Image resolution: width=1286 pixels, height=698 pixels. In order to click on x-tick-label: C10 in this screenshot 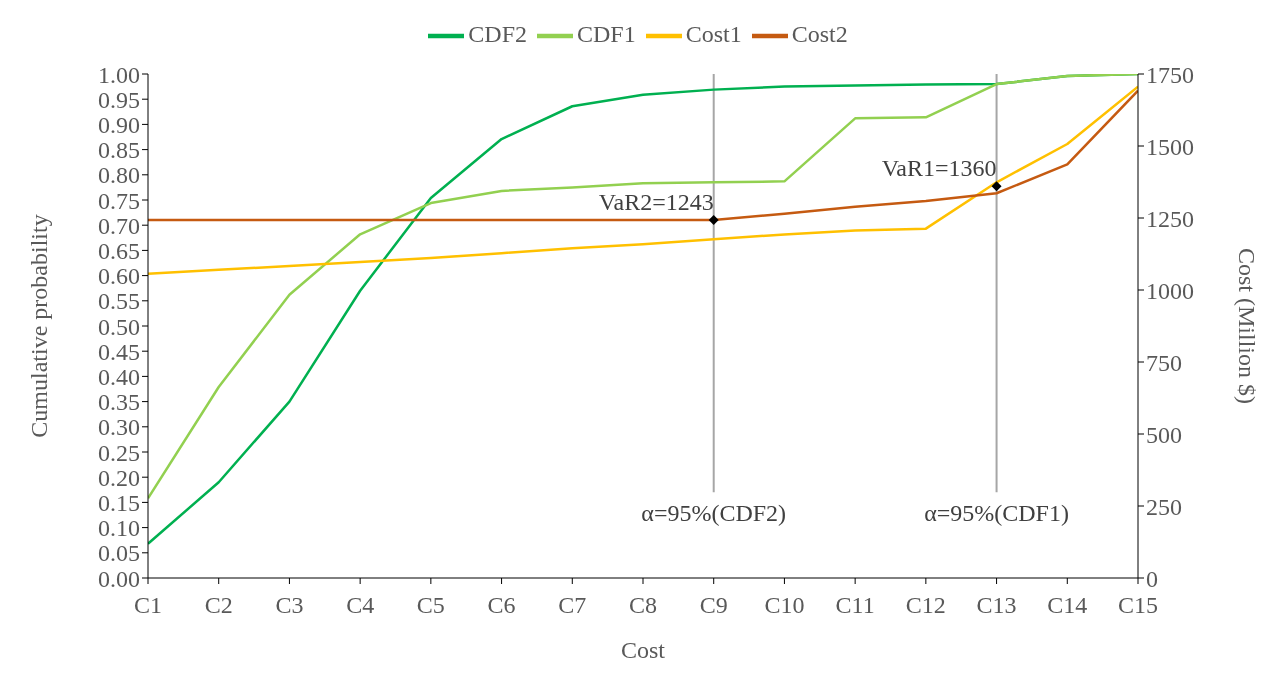, I will do `click(784, 605)`.